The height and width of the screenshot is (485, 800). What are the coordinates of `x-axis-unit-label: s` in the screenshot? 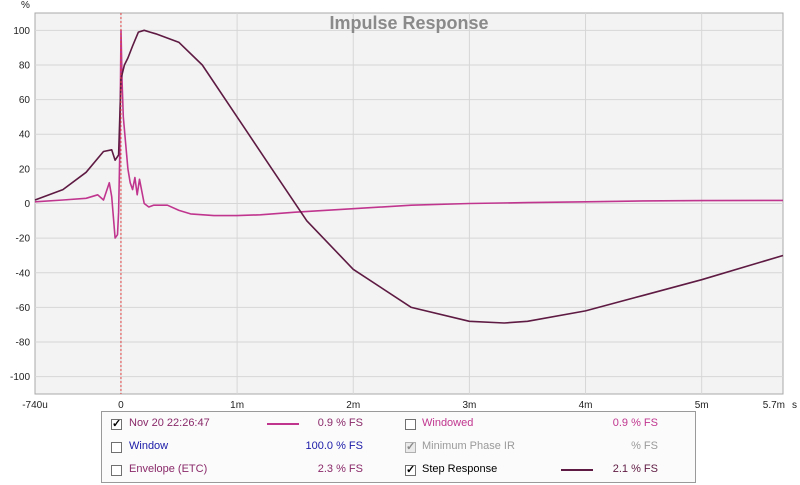 It's located at (794, 405).